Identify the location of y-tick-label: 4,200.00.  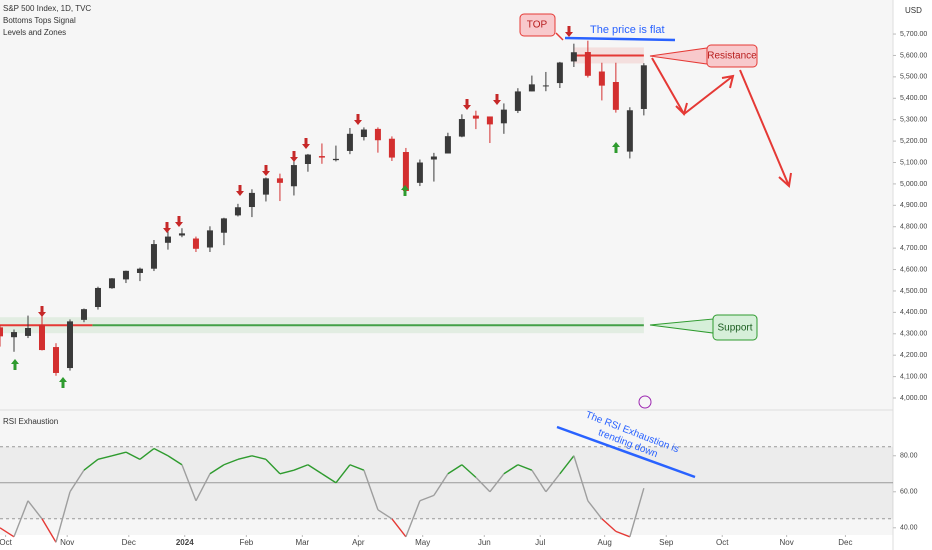
(913, 355).